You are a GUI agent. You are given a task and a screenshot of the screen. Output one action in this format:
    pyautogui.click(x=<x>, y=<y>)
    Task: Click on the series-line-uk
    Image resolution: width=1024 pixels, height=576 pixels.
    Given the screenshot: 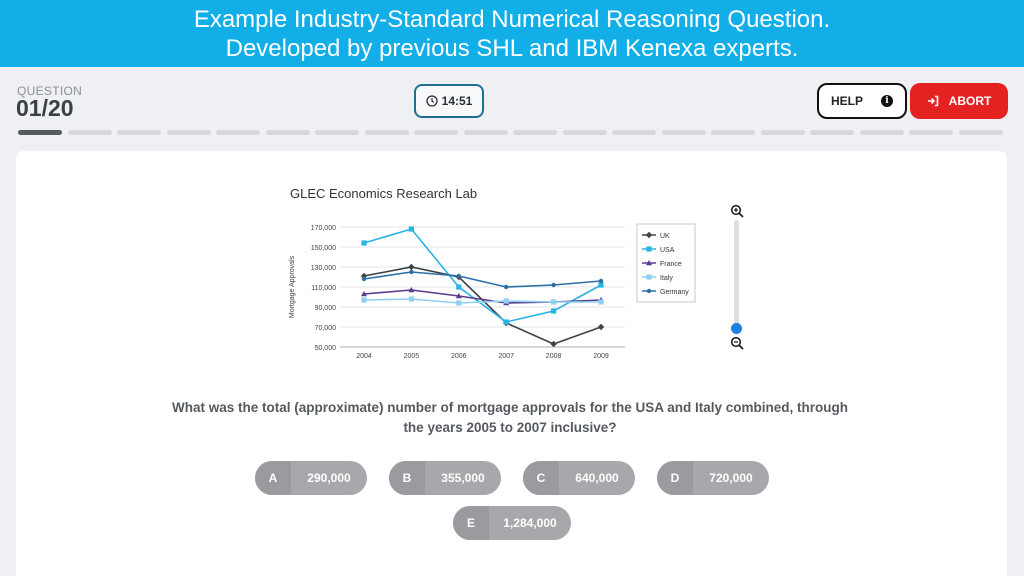 What is the action you would take?
    pyautogui.click(x=482, y=305)
    